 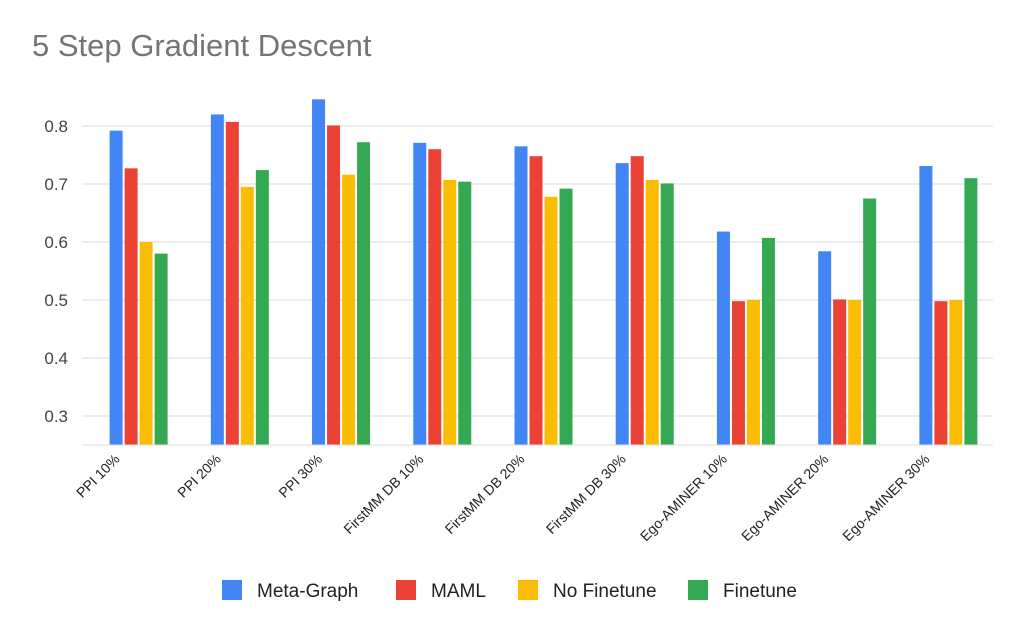 What do you see at coordinates (202, 45) in the screenshot?
I see `chart-title: 5 Step Gradient Descent` at bounding box center [202, 45].